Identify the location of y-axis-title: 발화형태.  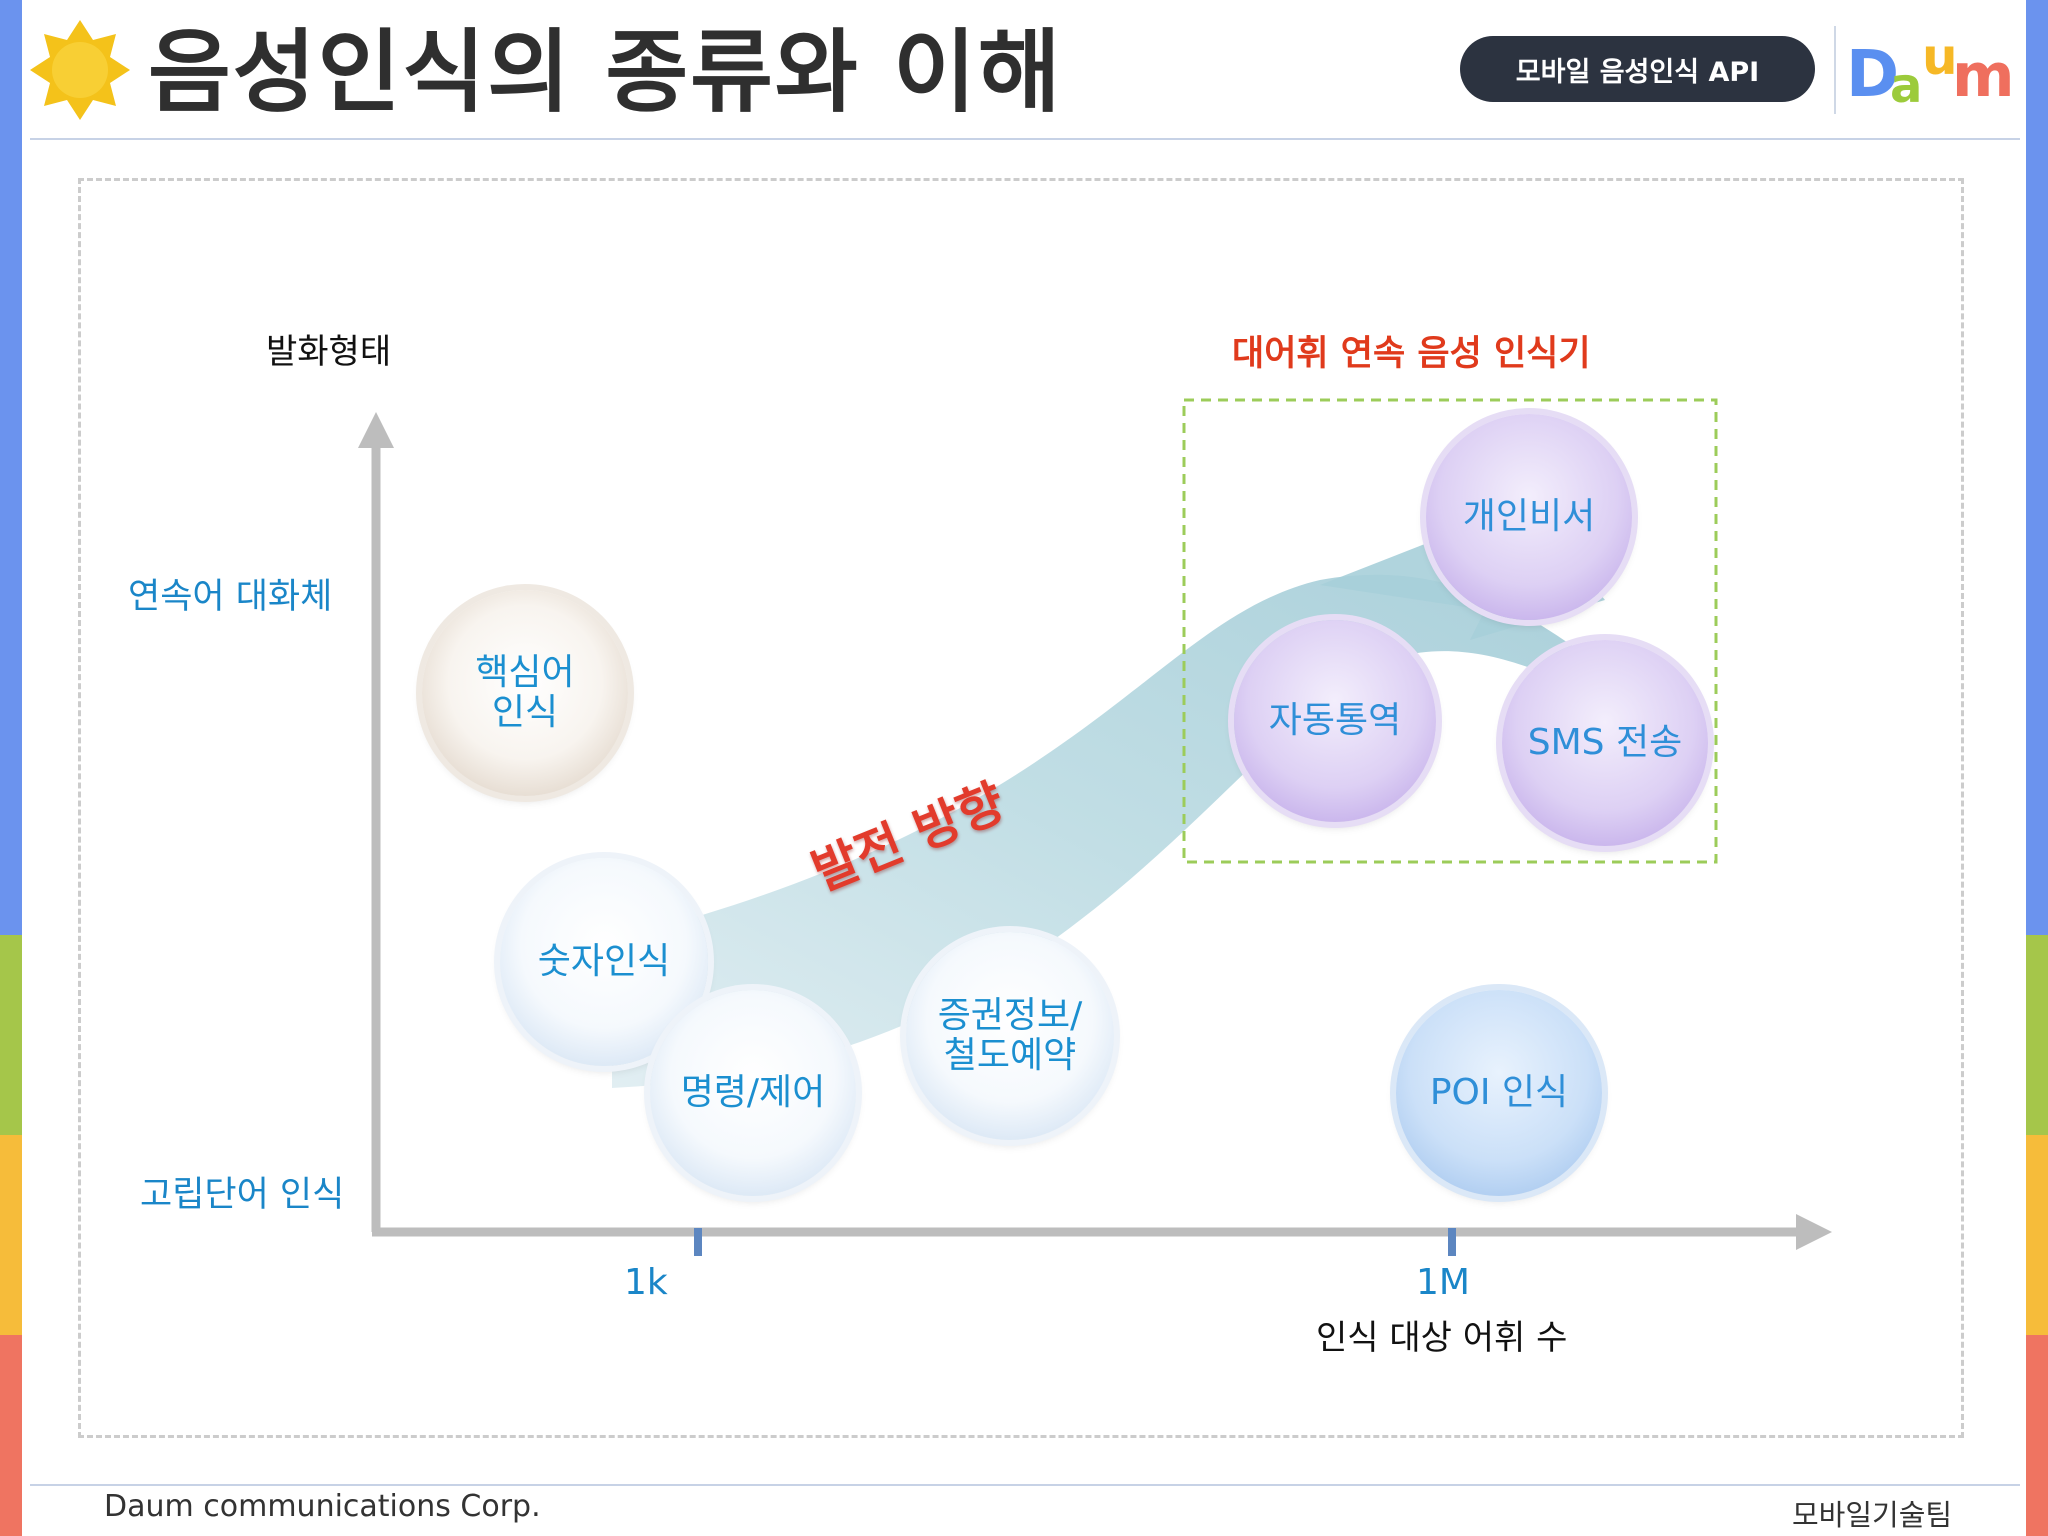
(329, 352).